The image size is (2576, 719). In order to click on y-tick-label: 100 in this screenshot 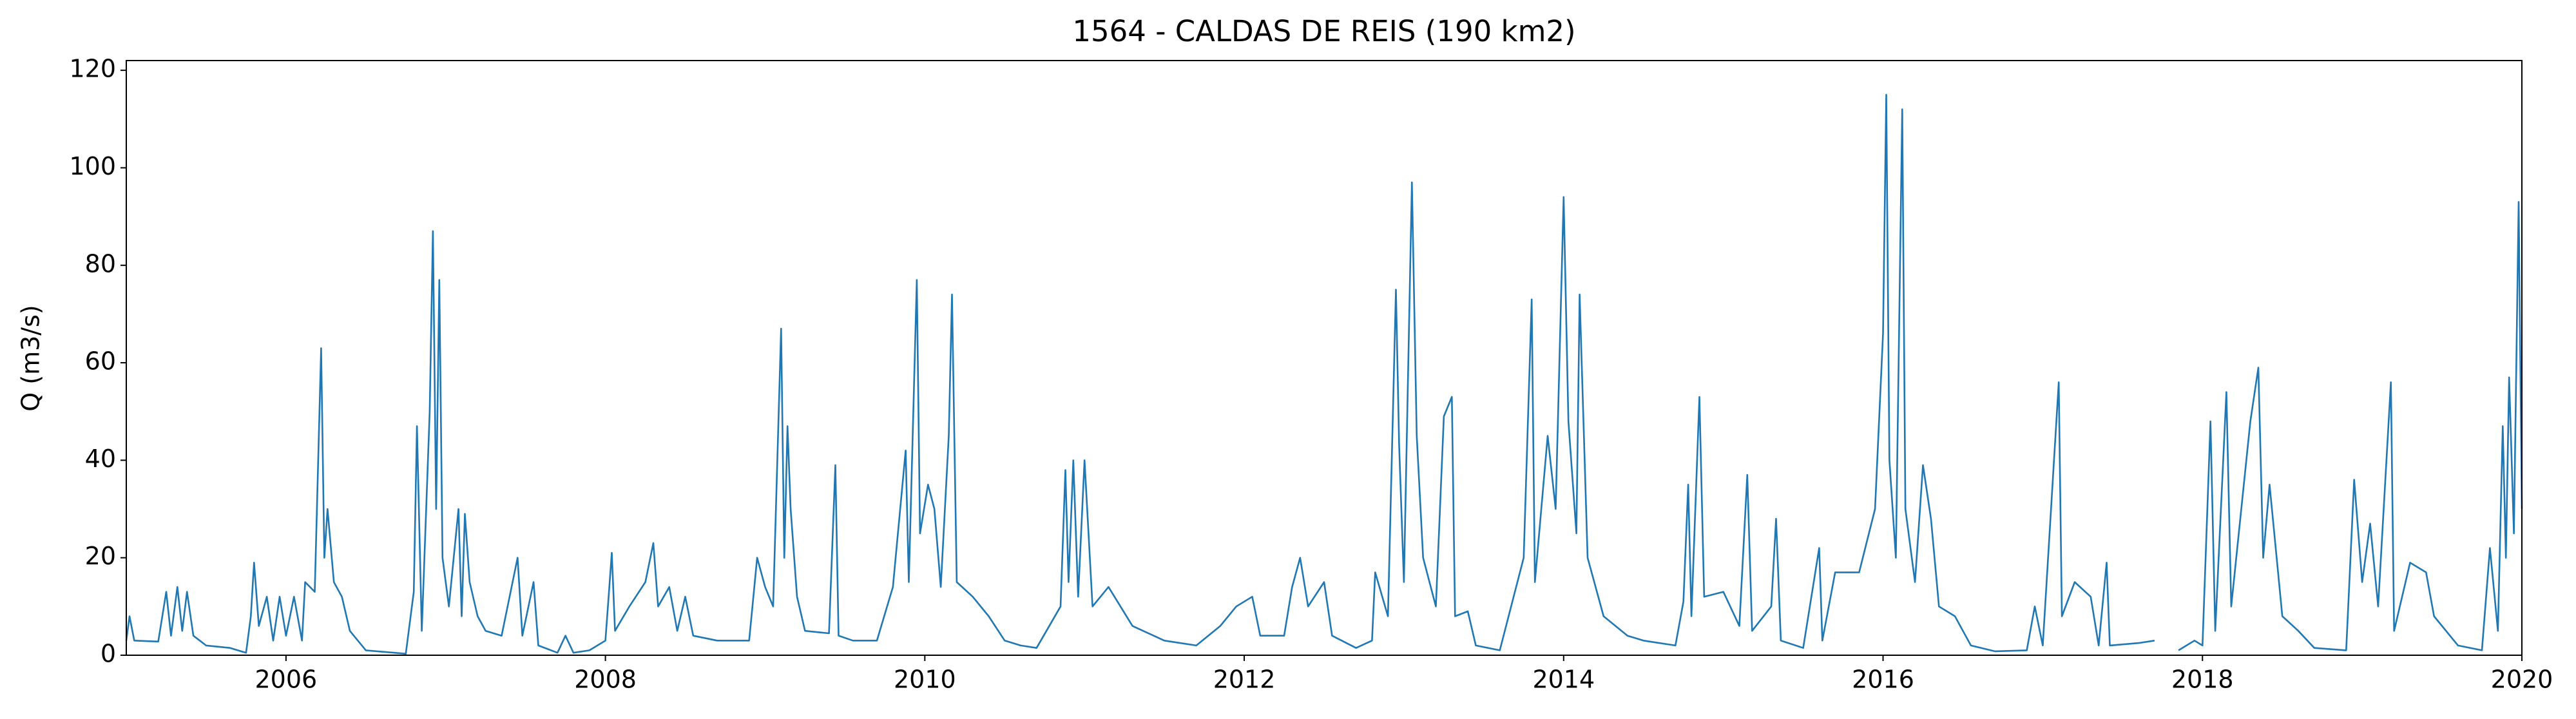, I will do `click(93, 166)`.